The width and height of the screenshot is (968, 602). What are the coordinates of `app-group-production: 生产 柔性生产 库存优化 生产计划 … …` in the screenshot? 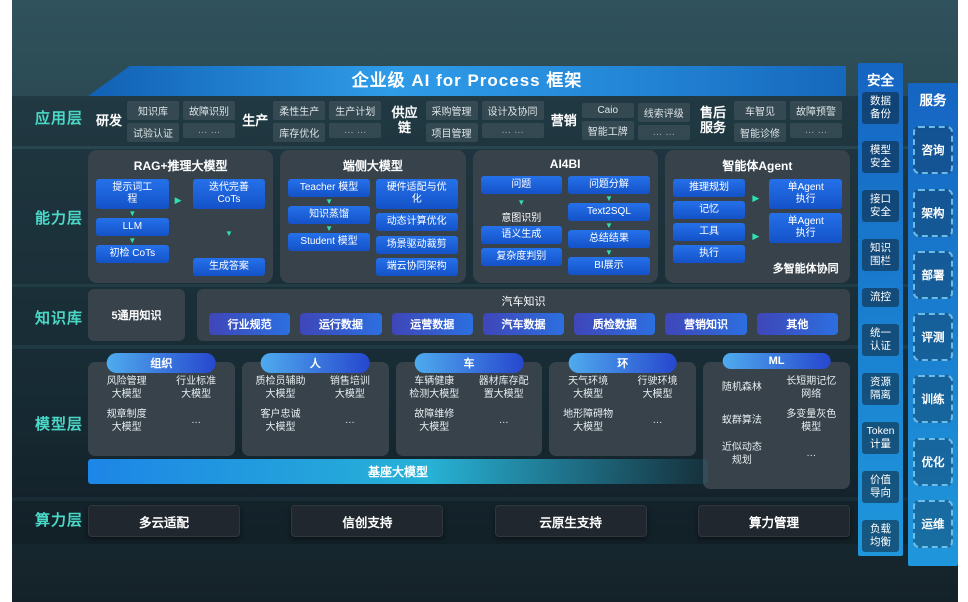 It's located at (312, 121).